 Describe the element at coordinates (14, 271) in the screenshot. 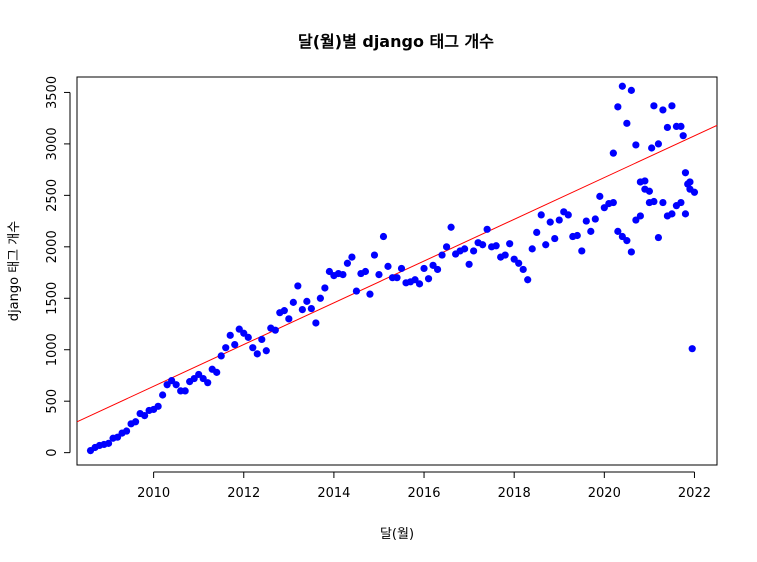

I see `y-axis-label: django 태그 개수` at that location.